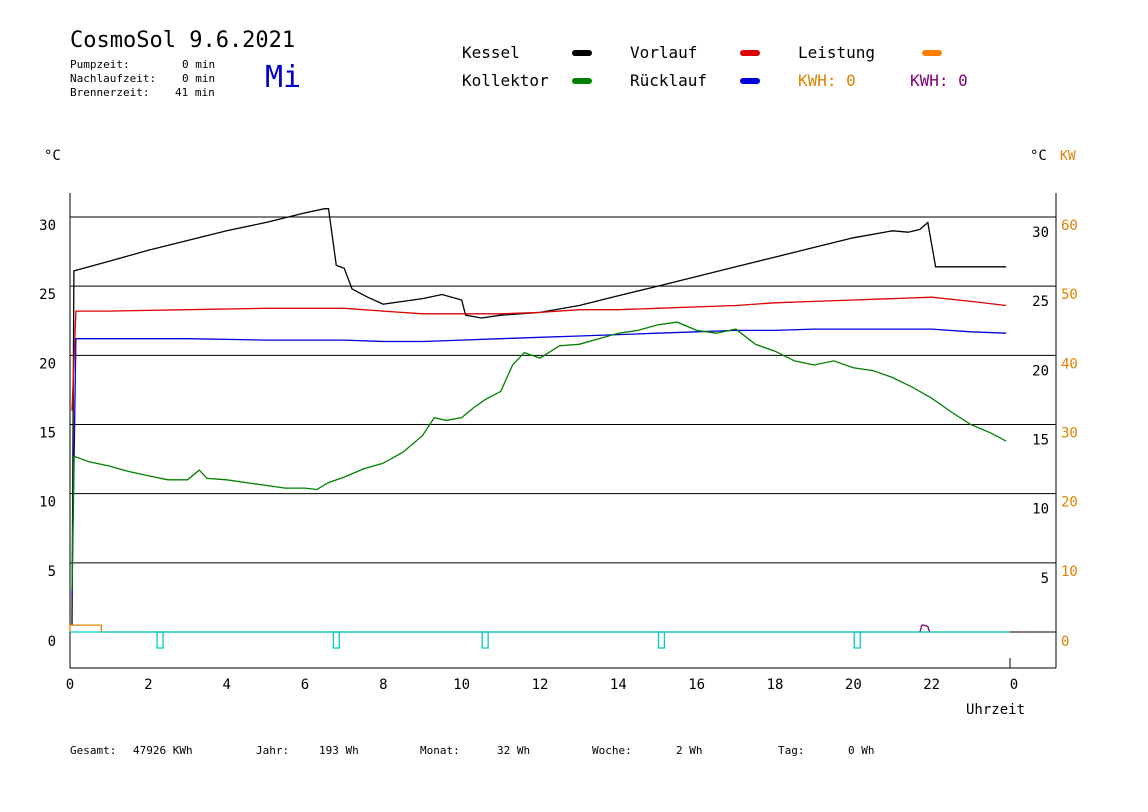  What do you see at coordinates (932, 53) in the screenshot?
I see `legend-leistung-swatch` at bounding box center [932, 53].